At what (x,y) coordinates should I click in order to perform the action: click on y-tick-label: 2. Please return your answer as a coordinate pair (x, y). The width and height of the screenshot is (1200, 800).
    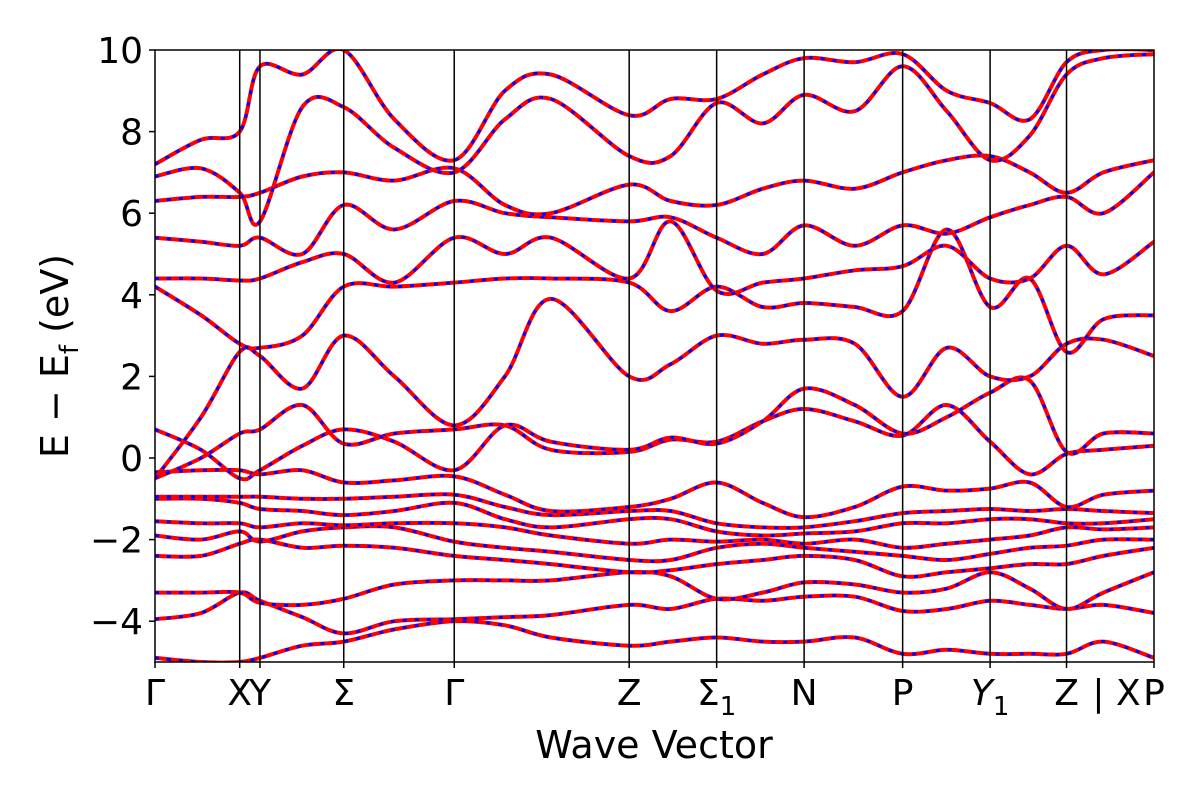
    Looking at the image, I should click on (131, 377).